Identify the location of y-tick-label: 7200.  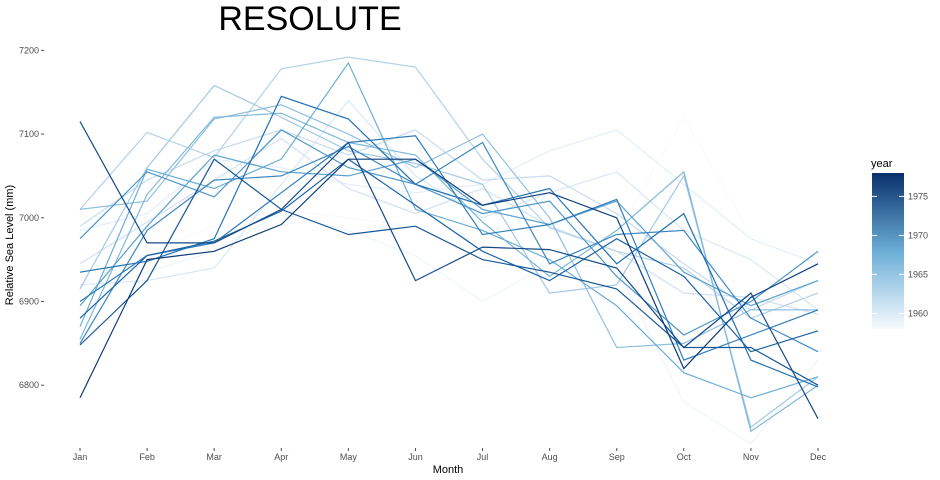
(29, 50).